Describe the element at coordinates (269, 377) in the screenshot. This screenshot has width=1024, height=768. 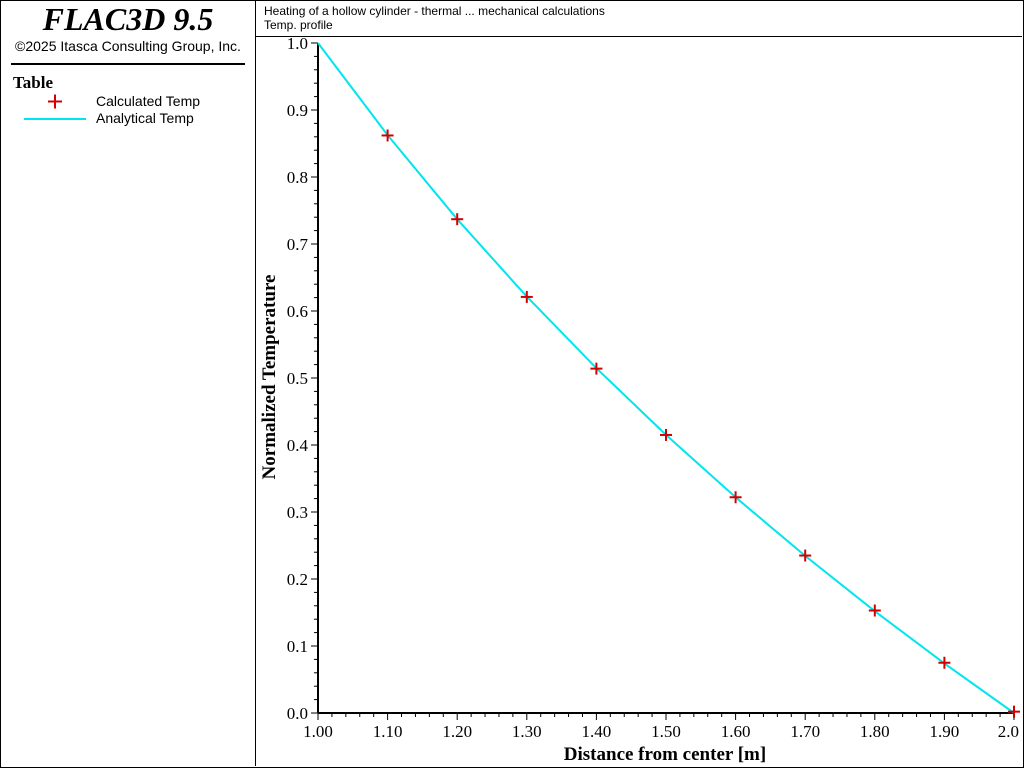
I see `y-axis-label: Normalized Temperature` at that location.